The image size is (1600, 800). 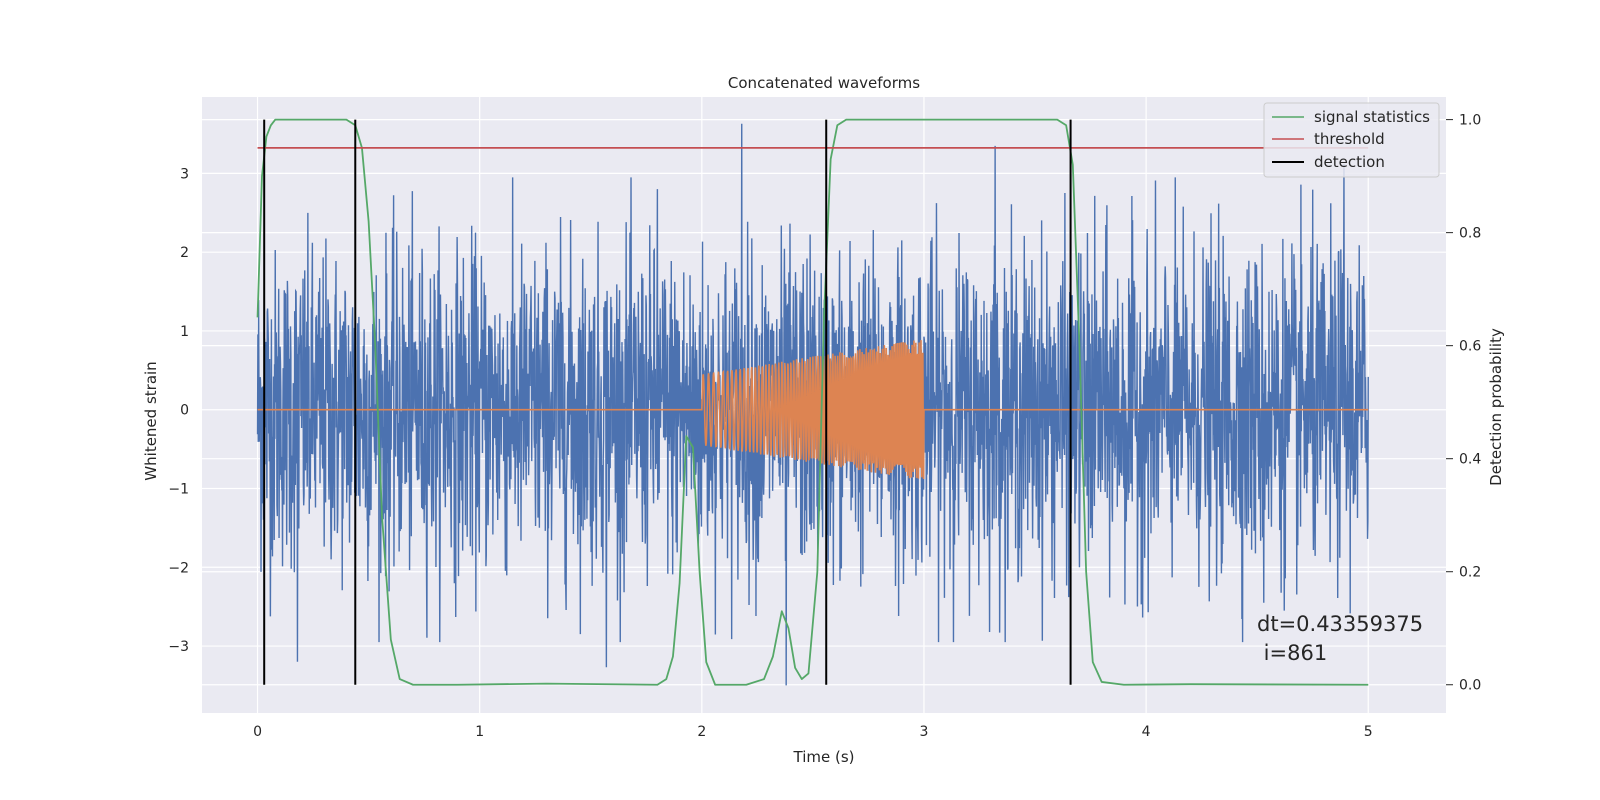 I want to click on y-tick-label-left: 3, so click(x=184, y=174).